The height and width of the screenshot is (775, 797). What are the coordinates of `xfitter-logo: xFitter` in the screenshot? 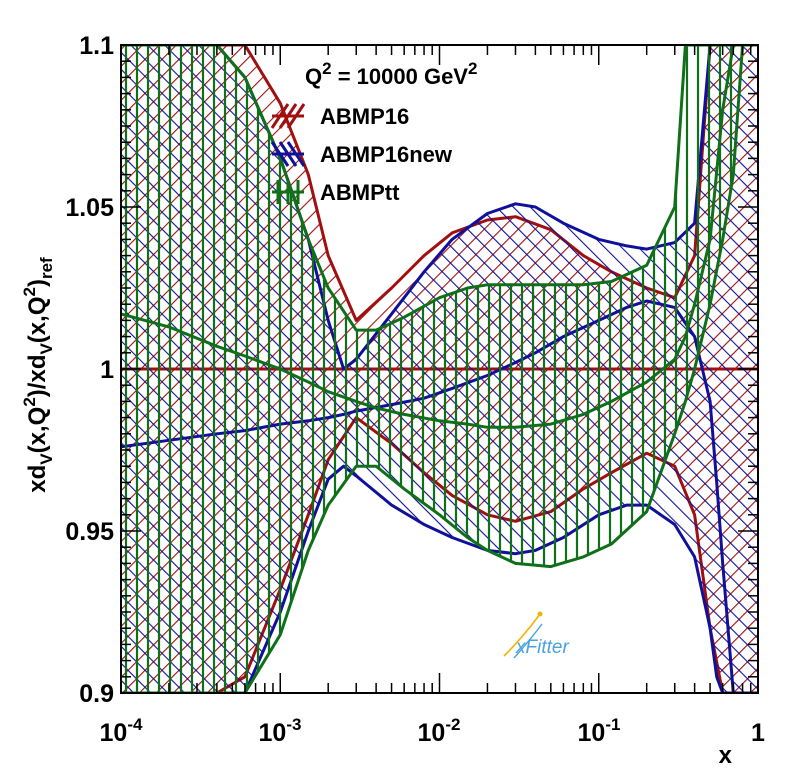 It's located at (536, 635).